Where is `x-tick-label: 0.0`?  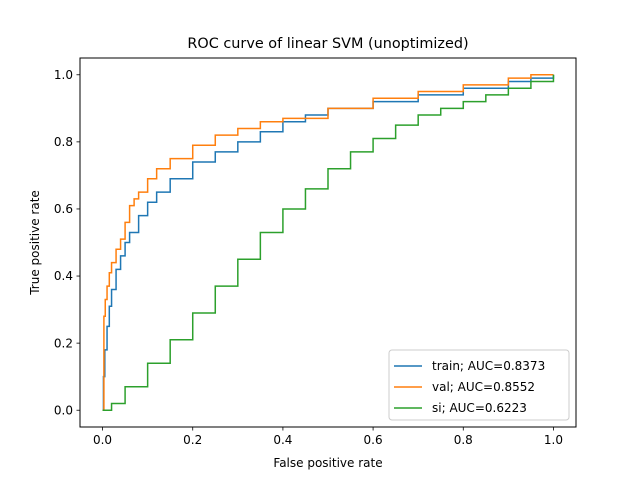
x-tick-label: 0.0 is located at coordinates (102, 440).